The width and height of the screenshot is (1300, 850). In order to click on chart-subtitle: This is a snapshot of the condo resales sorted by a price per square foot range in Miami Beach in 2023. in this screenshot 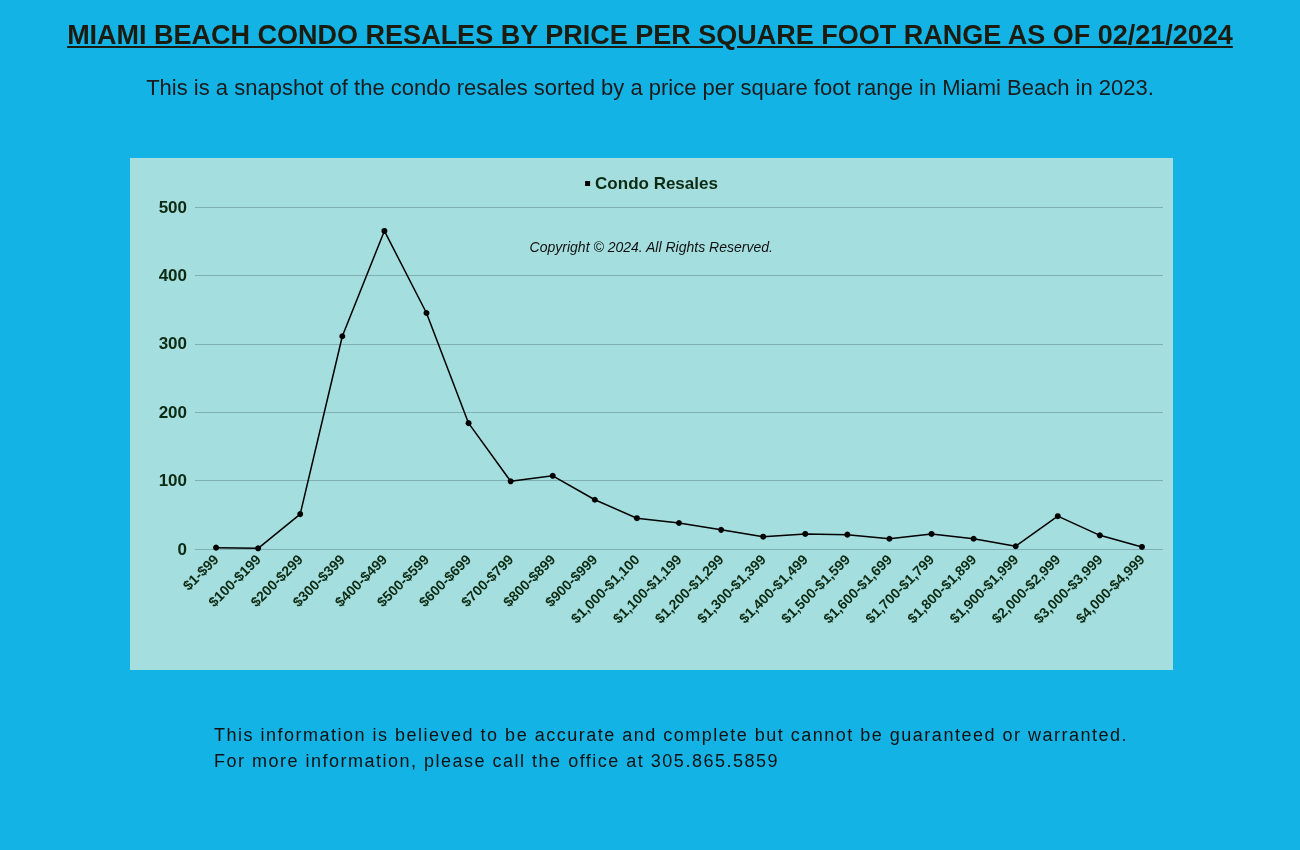, I will do `click(650, 88)`.